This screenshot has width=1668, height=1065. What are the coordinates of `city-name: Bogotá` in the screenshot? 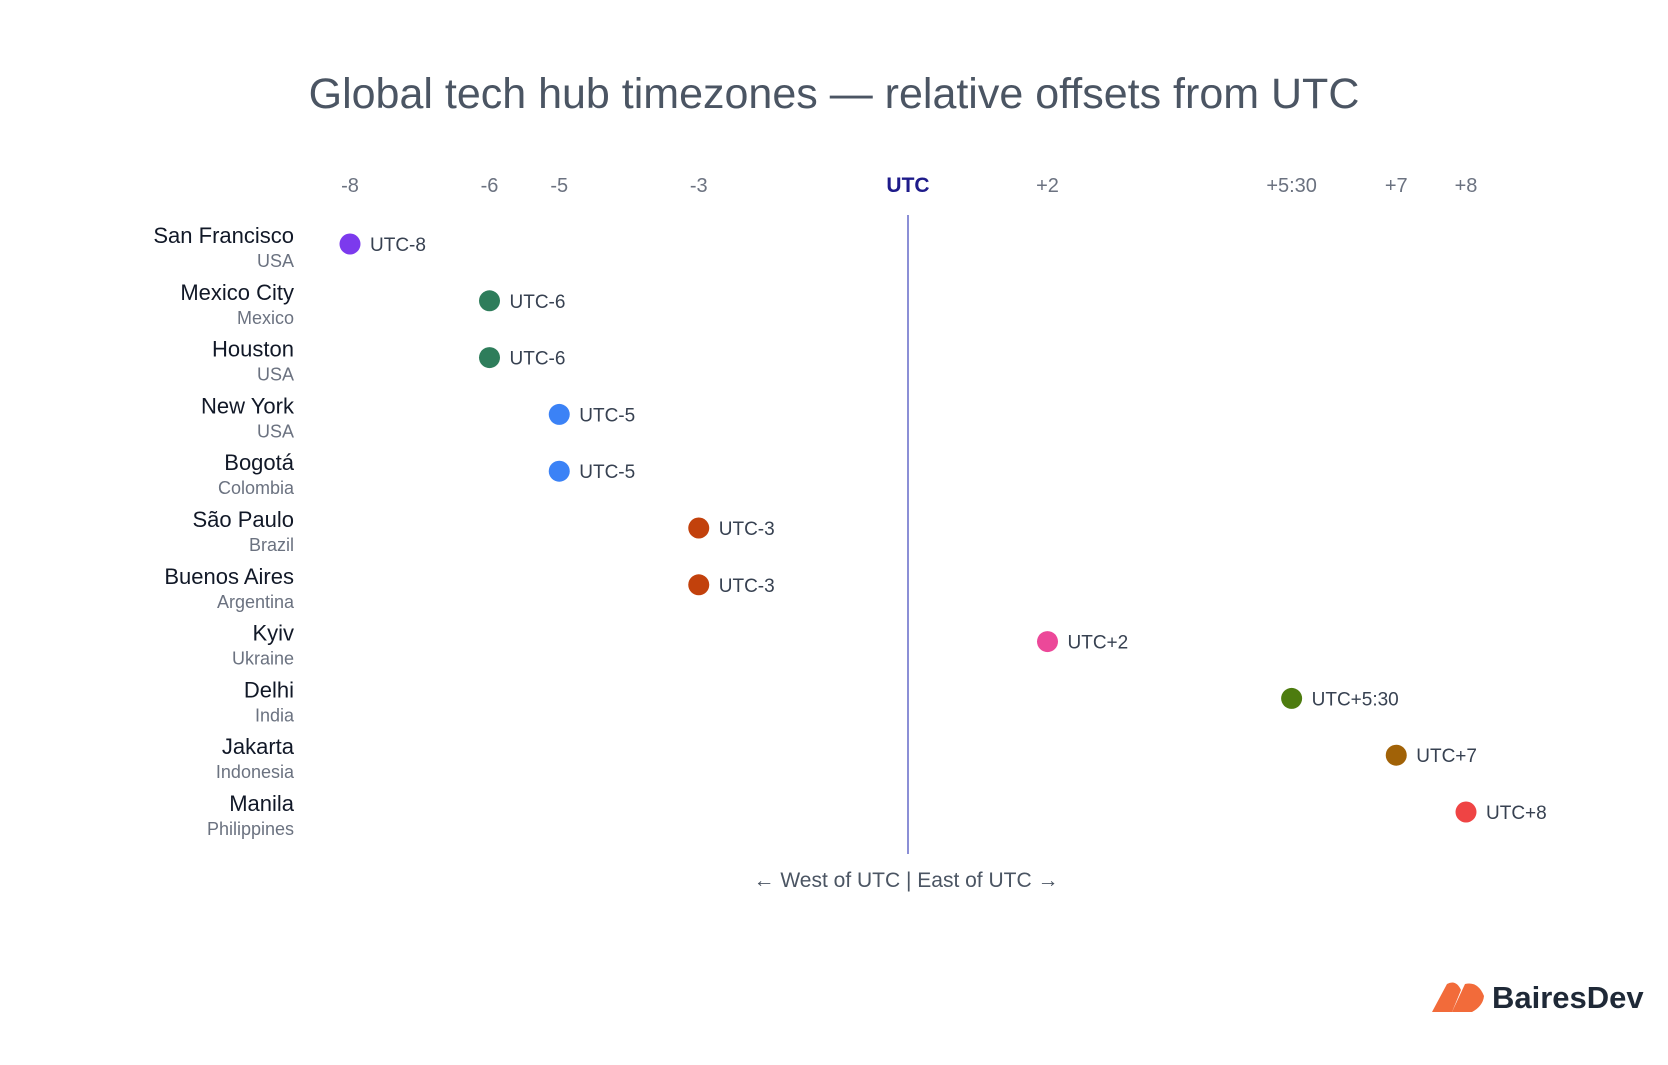 It's located at (259, 462).